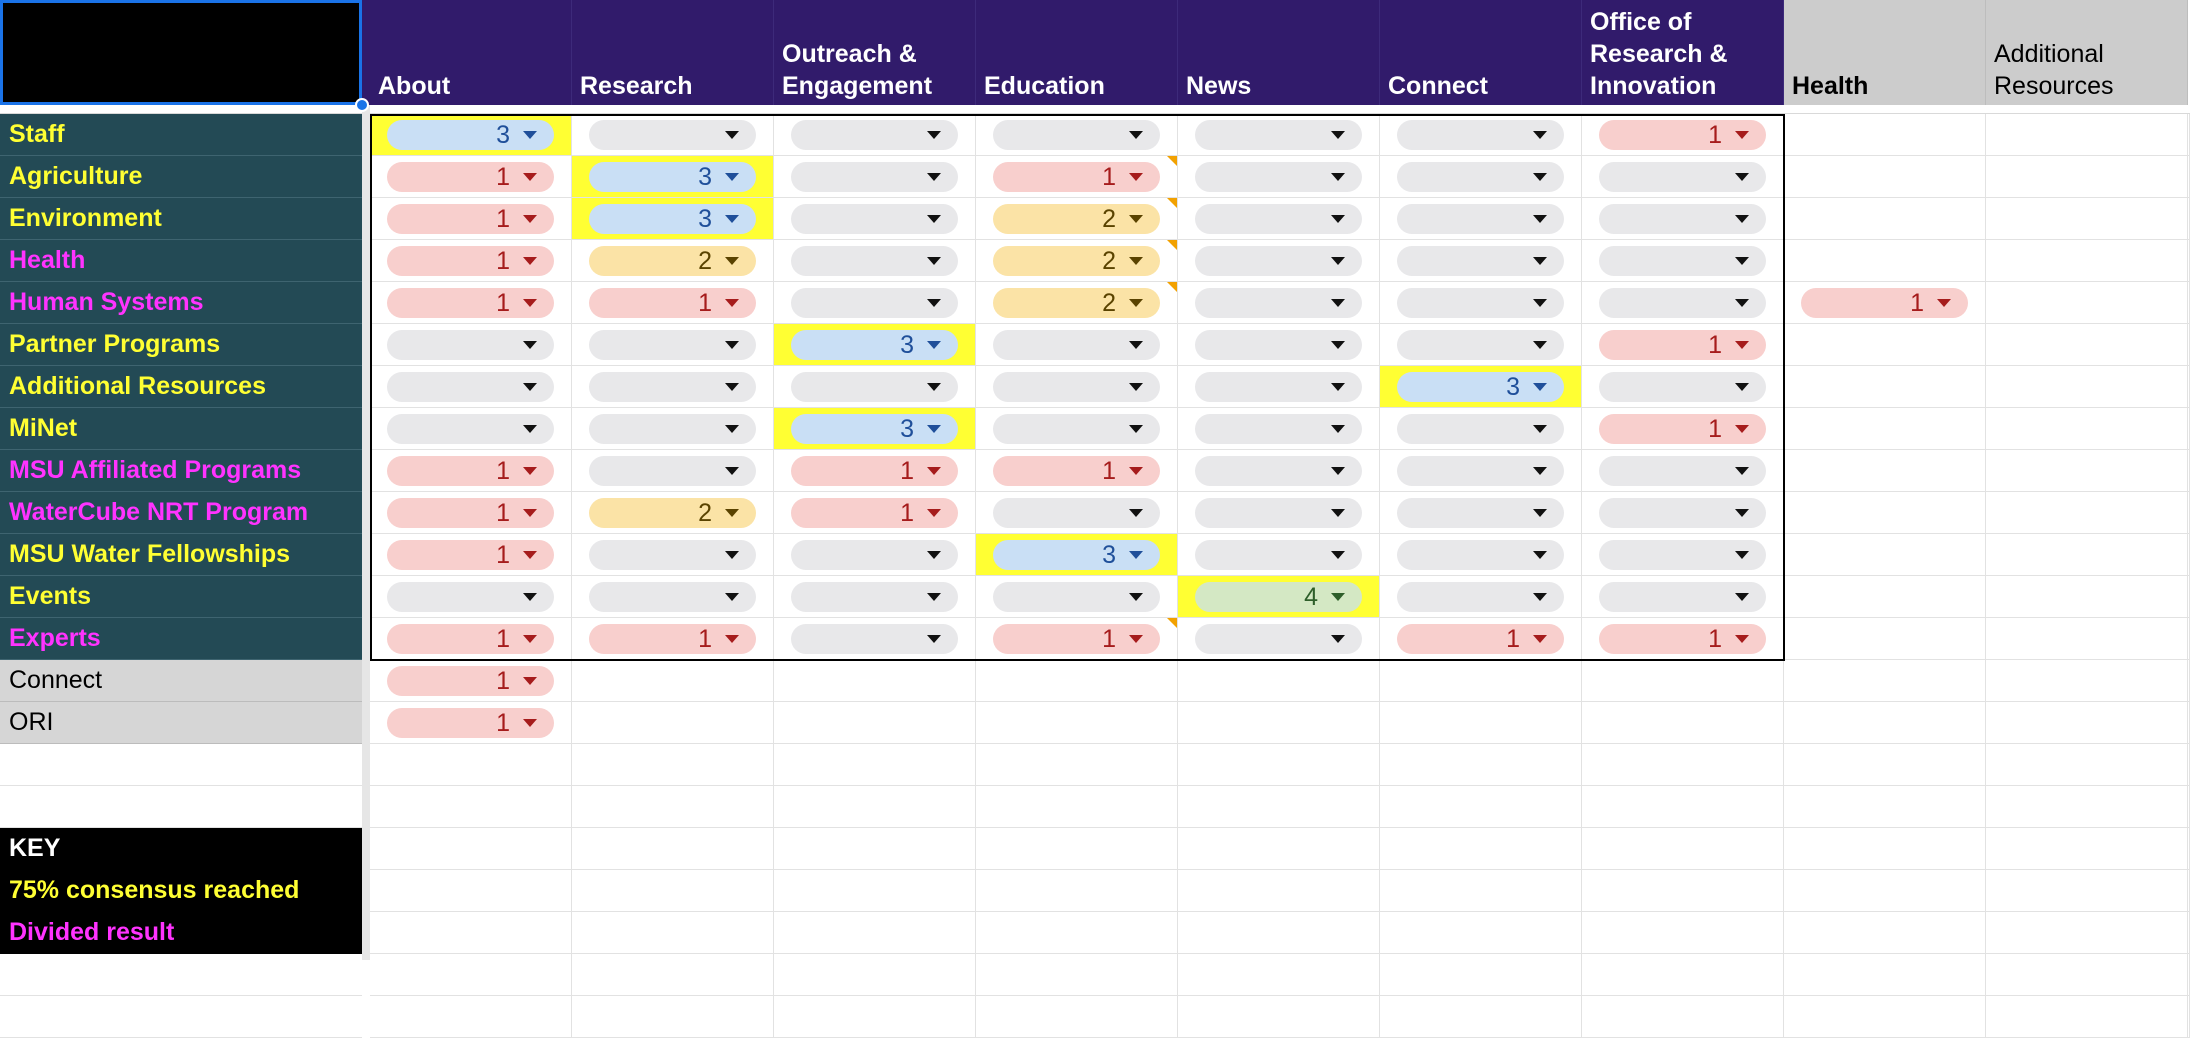 The image size is (2190, 1038). Describe the element at coordinates (181, 681) in the screenshot. I see `row-label-14: Connect` at that location.